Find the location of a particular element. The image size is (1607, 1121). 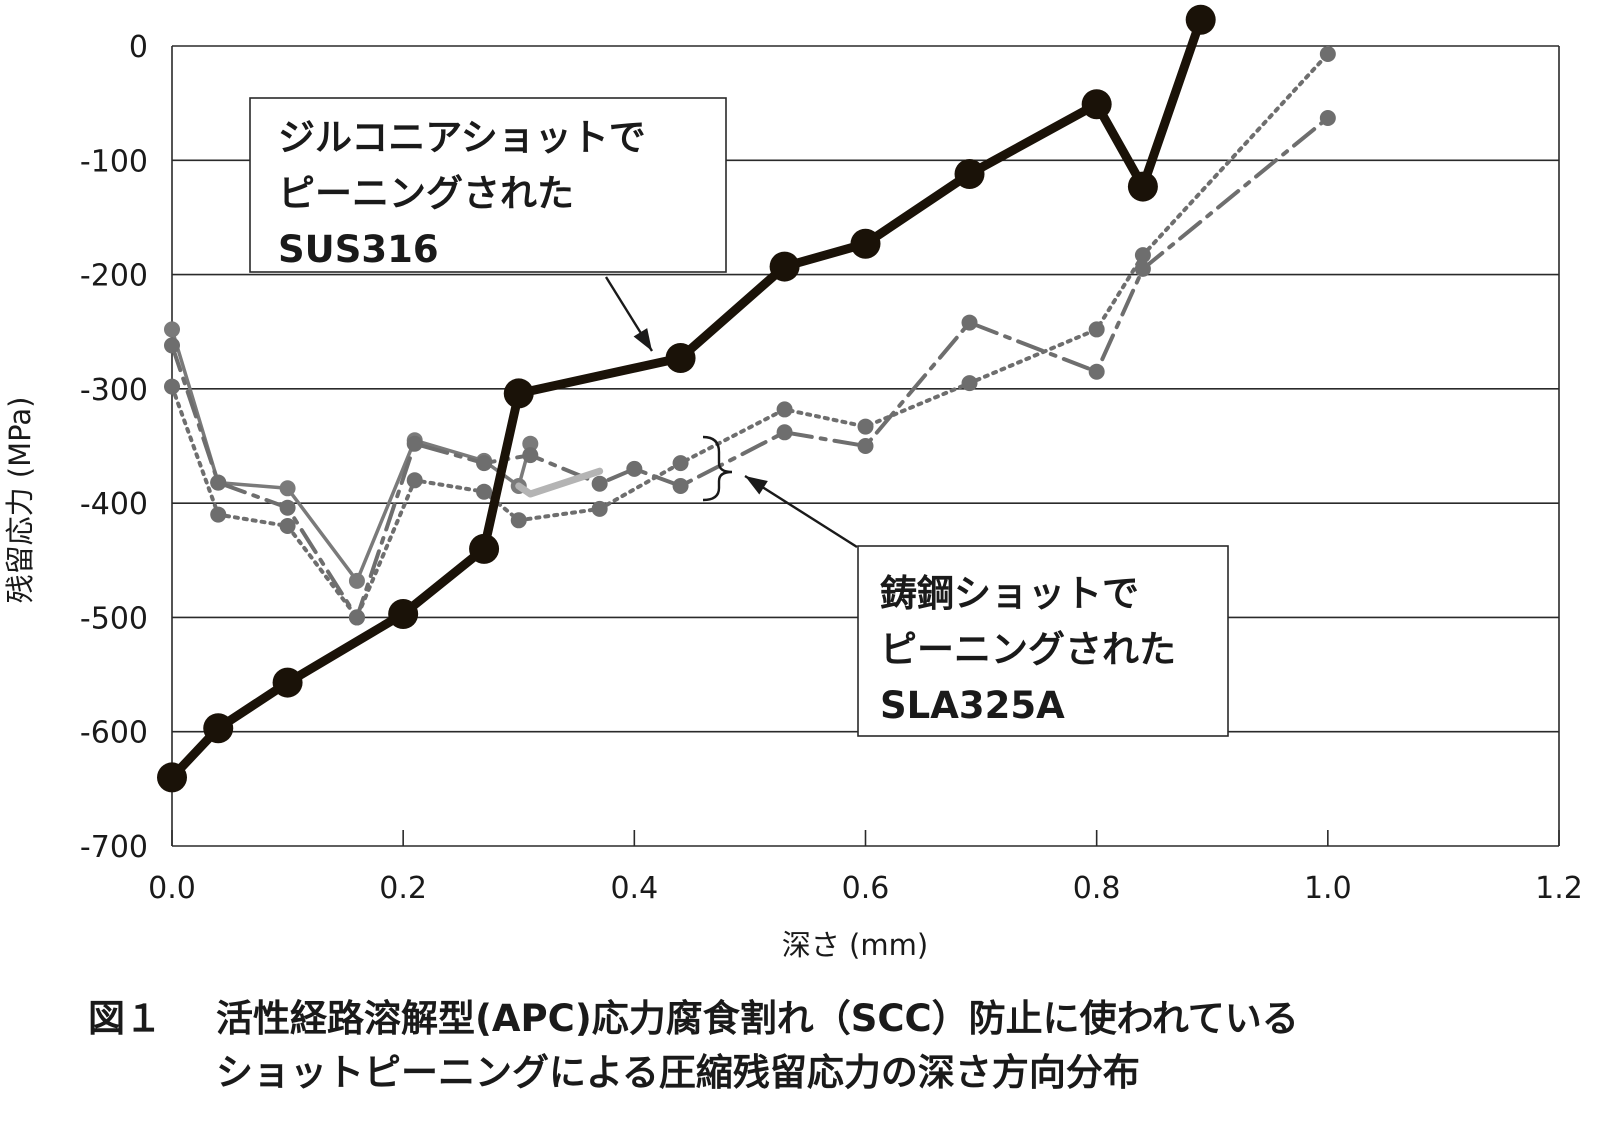

annotation-arrow-shaft is located at coordinates (801, 511).